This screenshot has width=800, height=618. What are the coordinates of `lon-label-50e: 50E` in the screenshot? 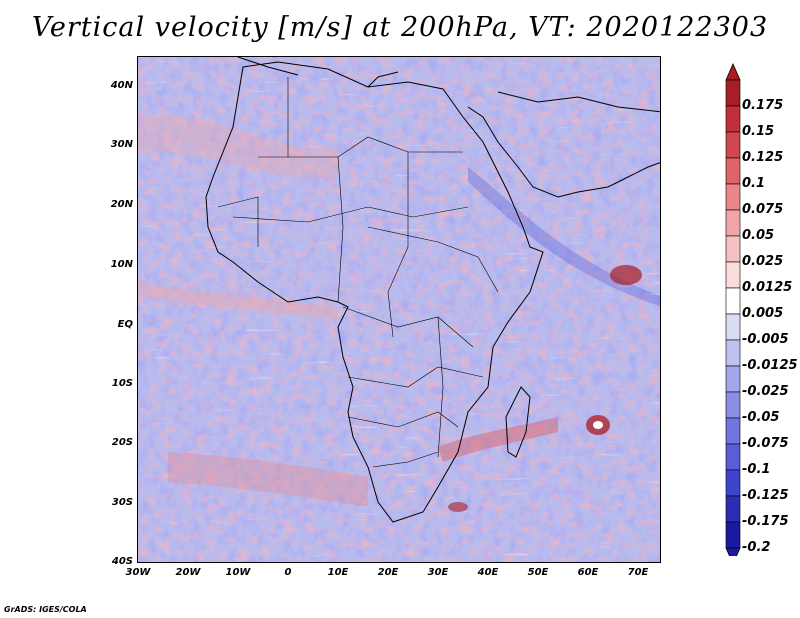 It's located at (538, 572).